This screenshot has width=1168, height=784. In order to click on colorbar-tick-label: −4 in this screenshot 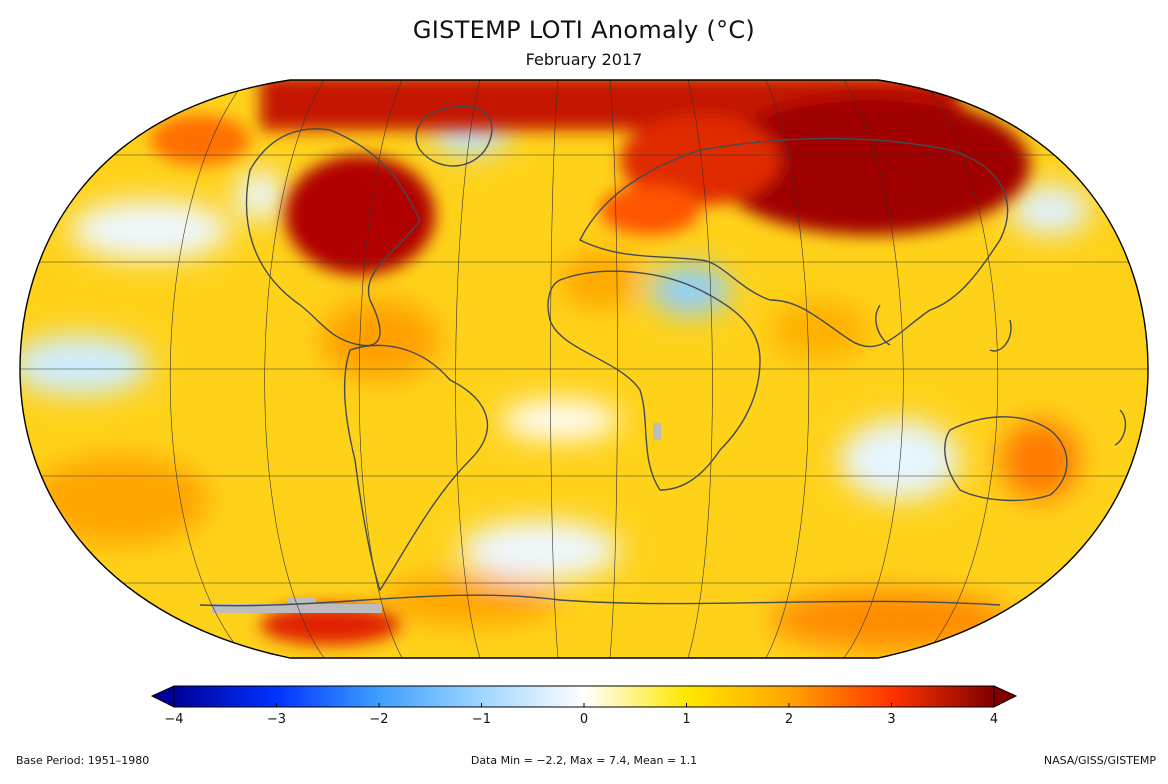, I will do `click(173, 719)`.